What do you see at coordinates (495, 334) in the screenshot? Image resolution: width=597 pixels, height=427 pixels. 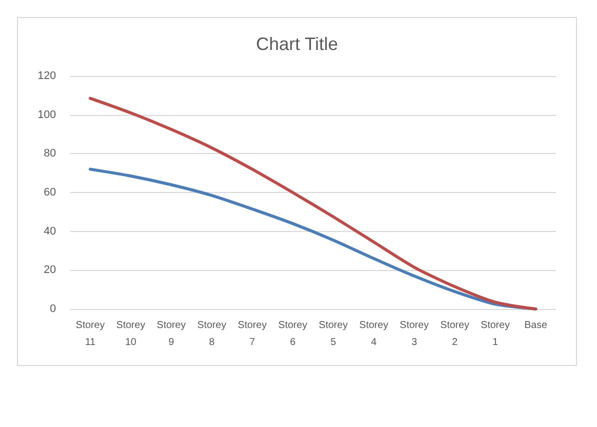 I see `x-tick-label: Storey 1` at bounding box center [495, 334].